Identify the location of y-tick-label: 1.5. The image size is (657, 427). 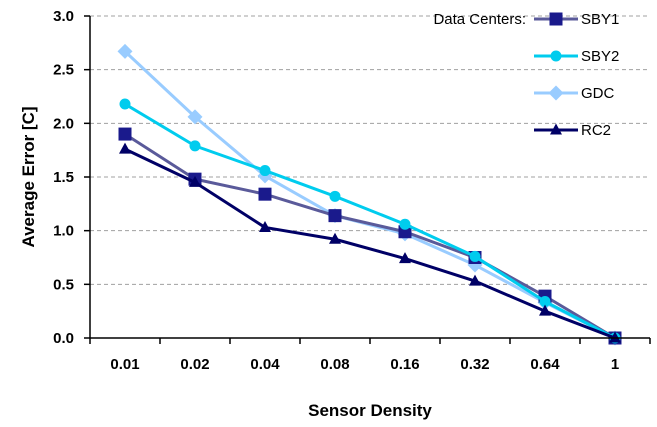
(63, 177).